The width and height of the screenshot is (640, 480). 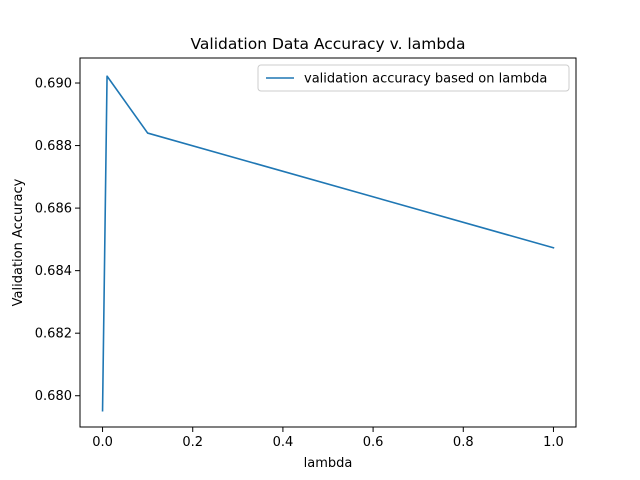 I want to click on x-tick-label: 0.6, so click(x=373, y=442).